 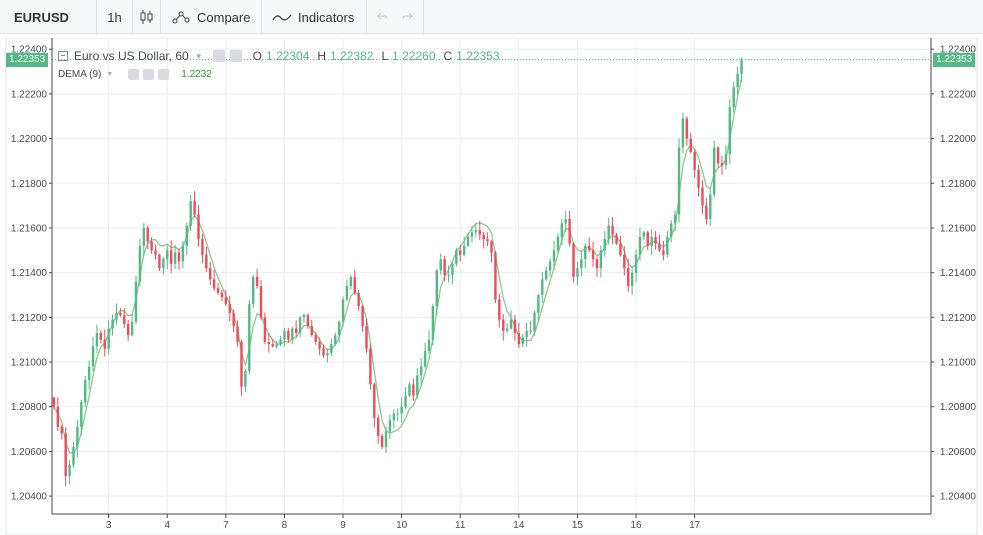 I want to click on y-tick-label-right: 1.21600, so click(x=958, y=228).